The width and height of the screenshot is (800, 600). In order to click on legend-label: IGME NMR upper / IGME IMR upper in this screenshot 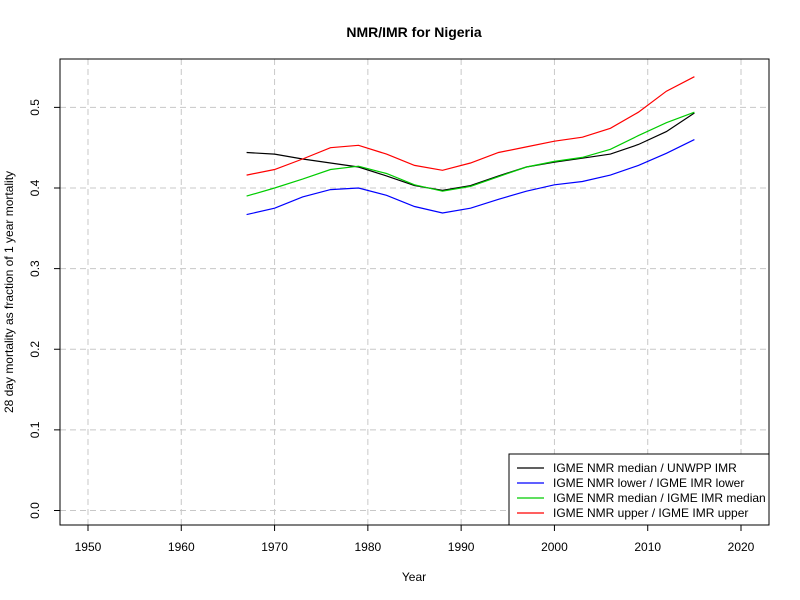, I will do `click(650, 513)`.